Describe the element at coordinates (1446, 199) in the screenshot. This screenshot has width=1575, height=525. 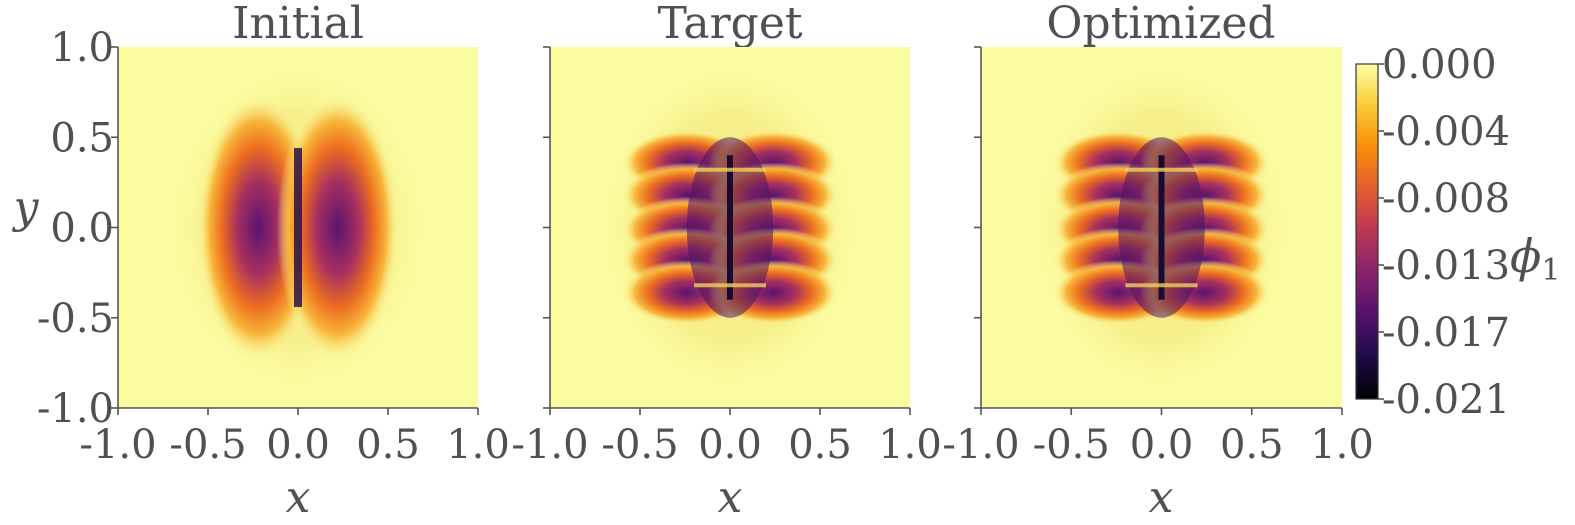
I see `colorbar-tick-label: -0.008` at that location.